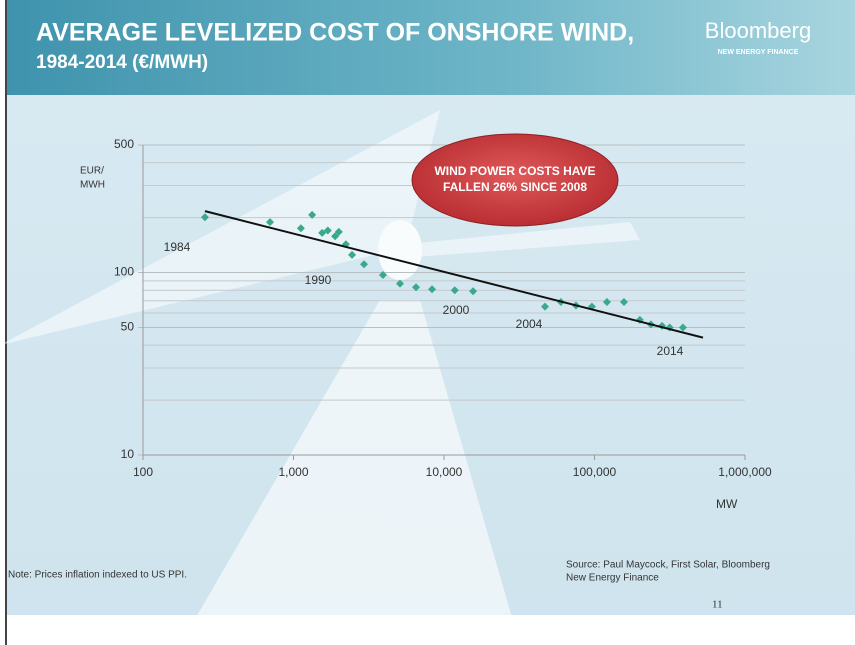 This screenshot has width=855, height=645. Describe the element at coordinates (595, 472) in the screenshot. I see `x-tick-label: 100,000` at that location.